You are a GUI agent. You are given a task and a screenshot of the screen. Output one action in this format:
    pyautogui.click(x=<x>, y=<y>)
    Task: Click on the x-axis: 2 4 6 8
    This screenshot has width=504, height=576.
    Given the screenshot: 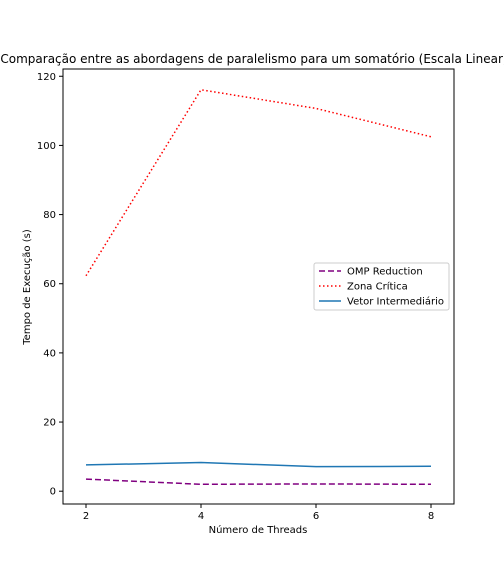 What is the action you would take?
    pyautogui.click(x=258, y=513)
    